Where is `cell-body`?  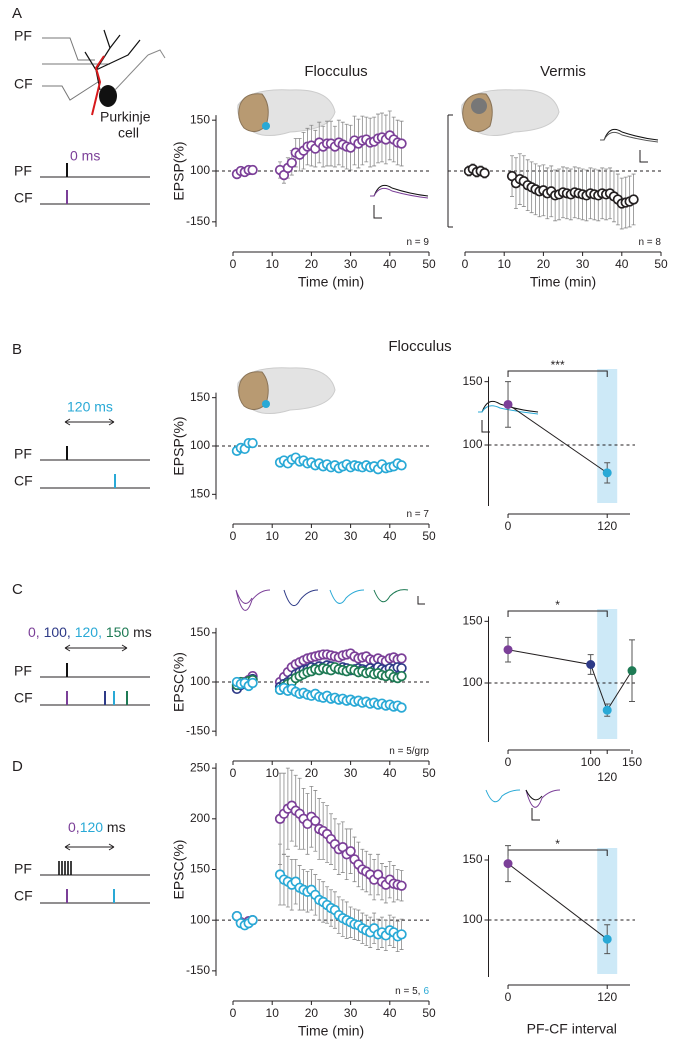
cell-body is located at coordinates (108, 96).